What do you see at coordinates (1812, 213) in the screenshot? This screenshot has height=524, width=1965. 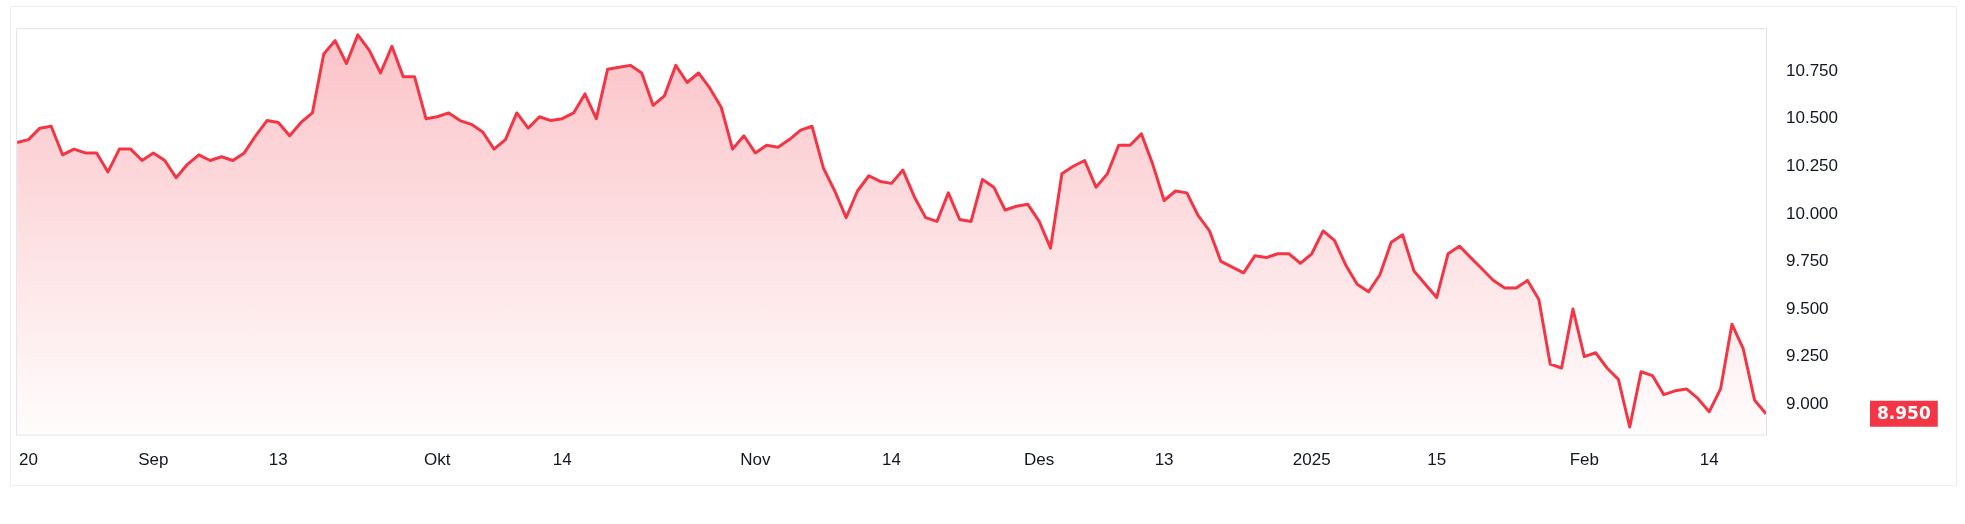 I see `y-tick-label: 10.000` at bounding box center [1812, 213].